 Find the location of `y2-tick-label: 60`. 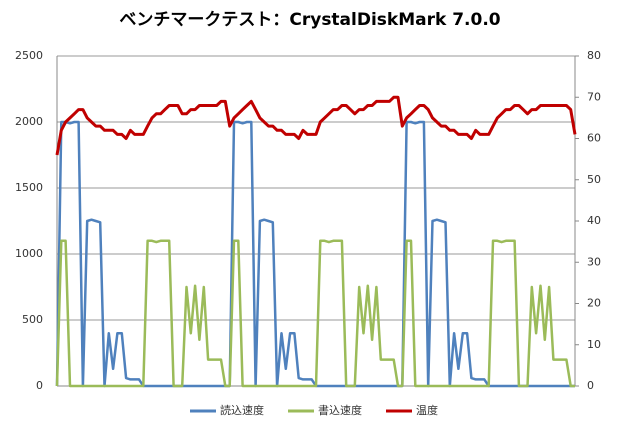

y2-tick-label: 60 is located at coordinates (594, 138).